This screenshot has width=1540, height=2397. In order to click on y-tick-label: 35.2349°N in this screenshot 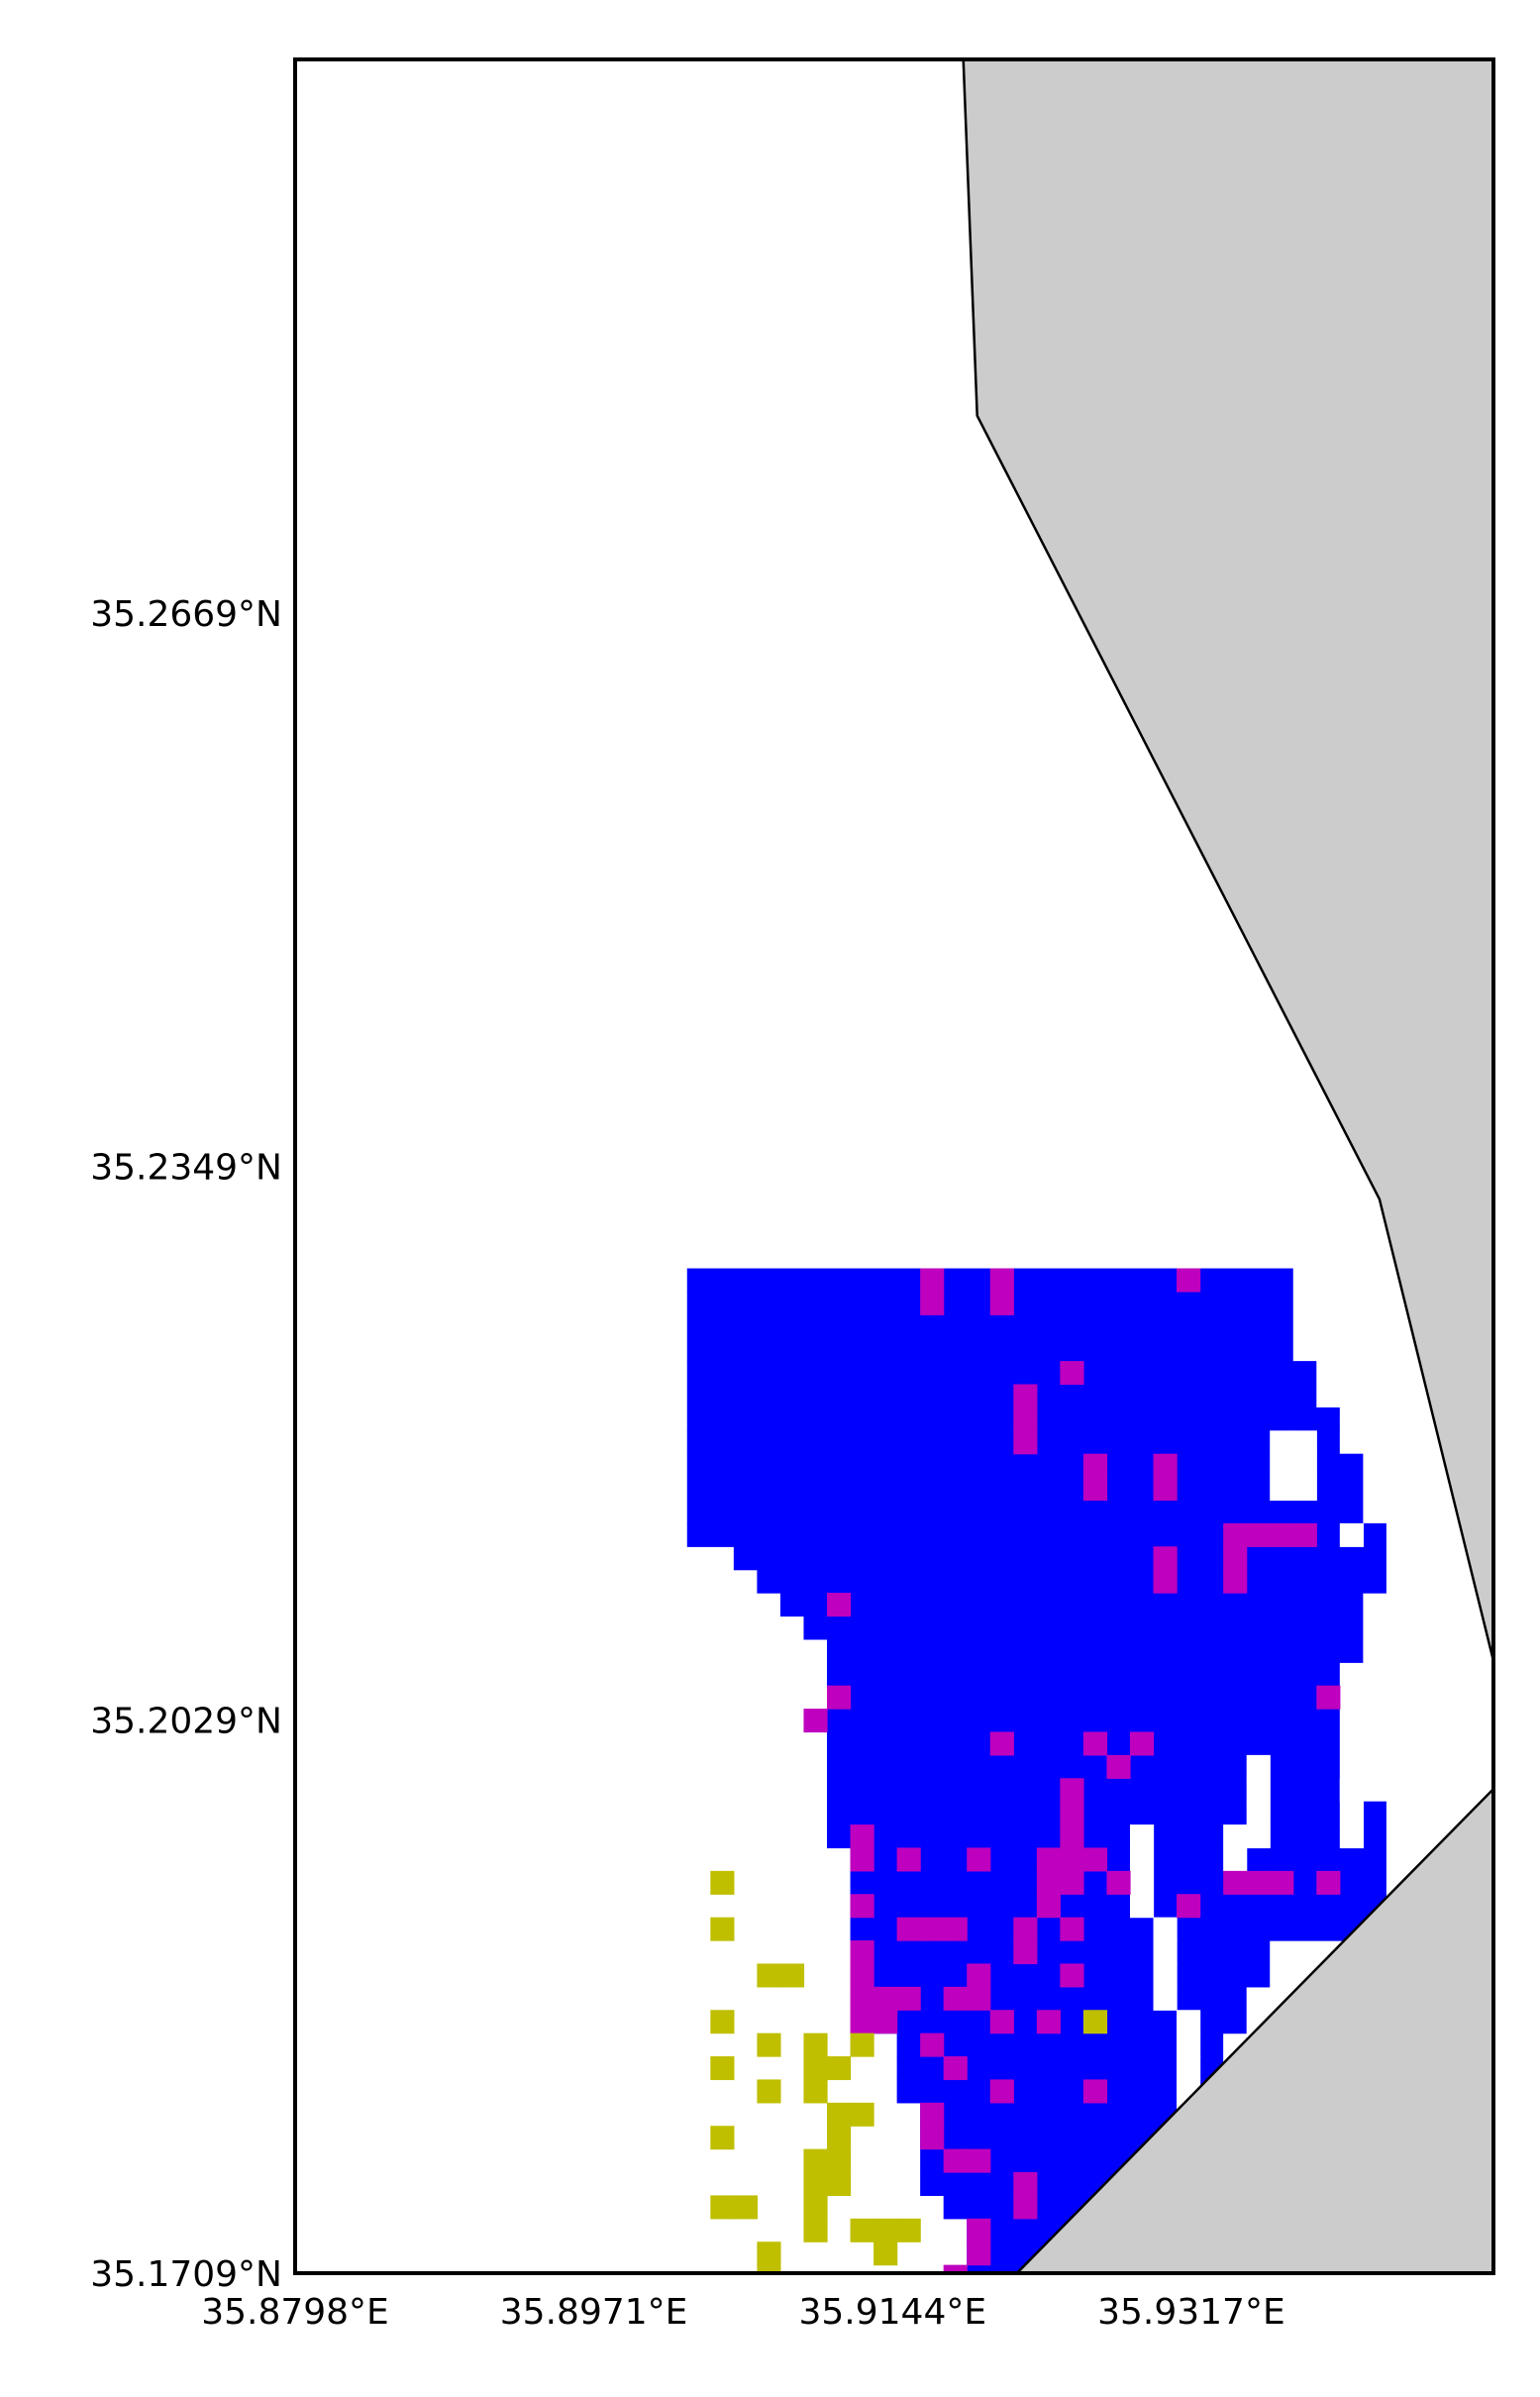, I will do `click(186, 1168)`.